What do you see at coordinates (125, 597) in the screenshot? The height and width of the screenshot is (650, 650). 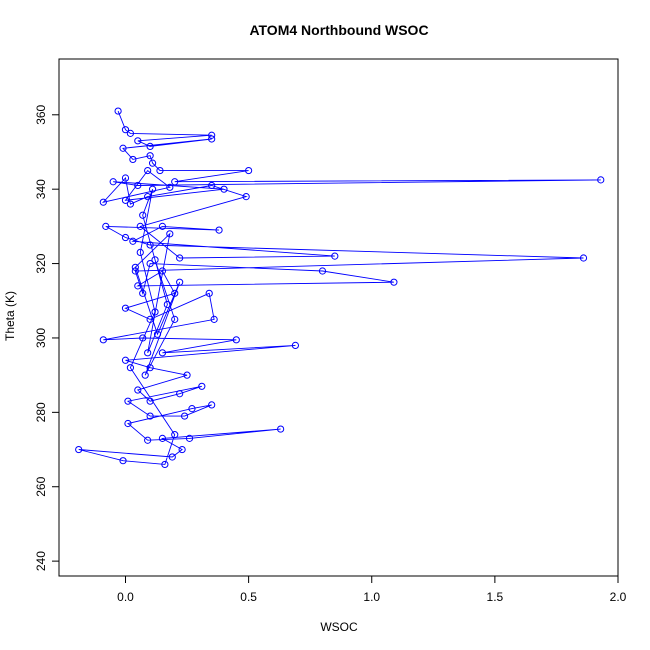 I see `x-tick-label: 0.0` at bounding box center [125, 597].